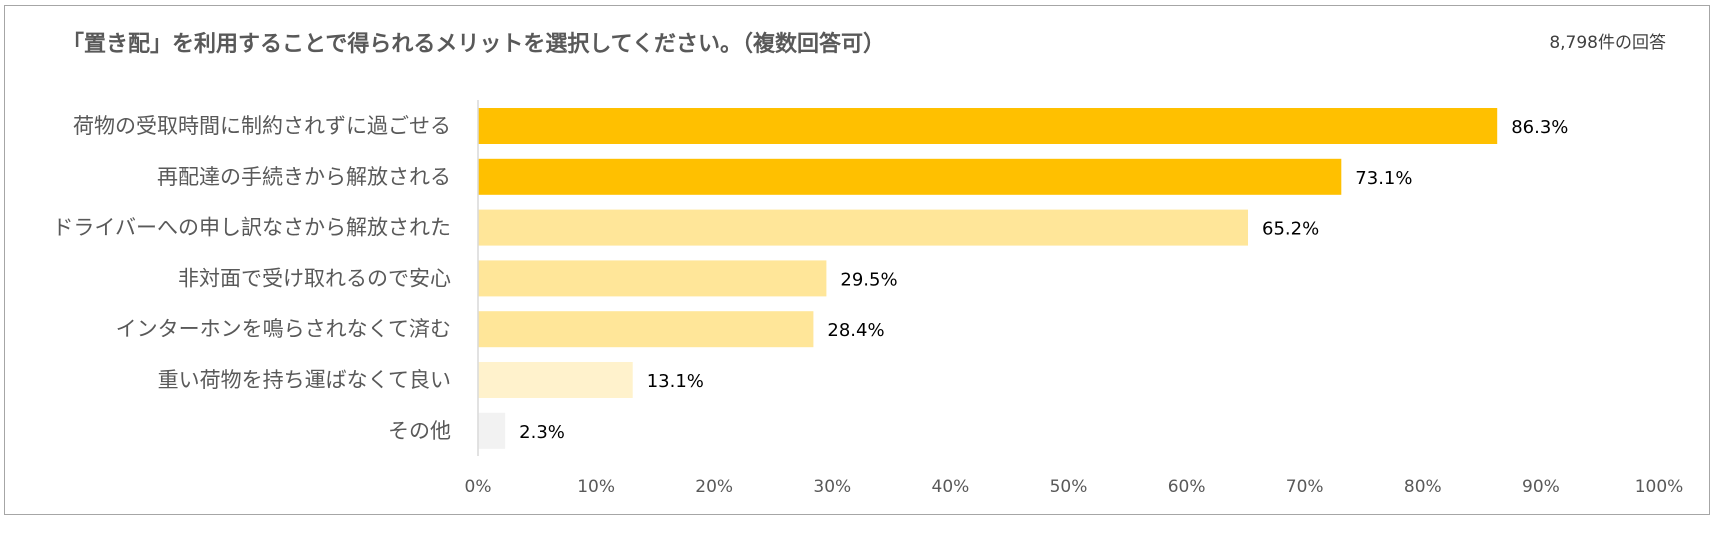 The height and width of the screenshot is (537, 1715). I want to click on category-label: 荷物の受取時間に制約されずに過ごせる, so click(262, 126).